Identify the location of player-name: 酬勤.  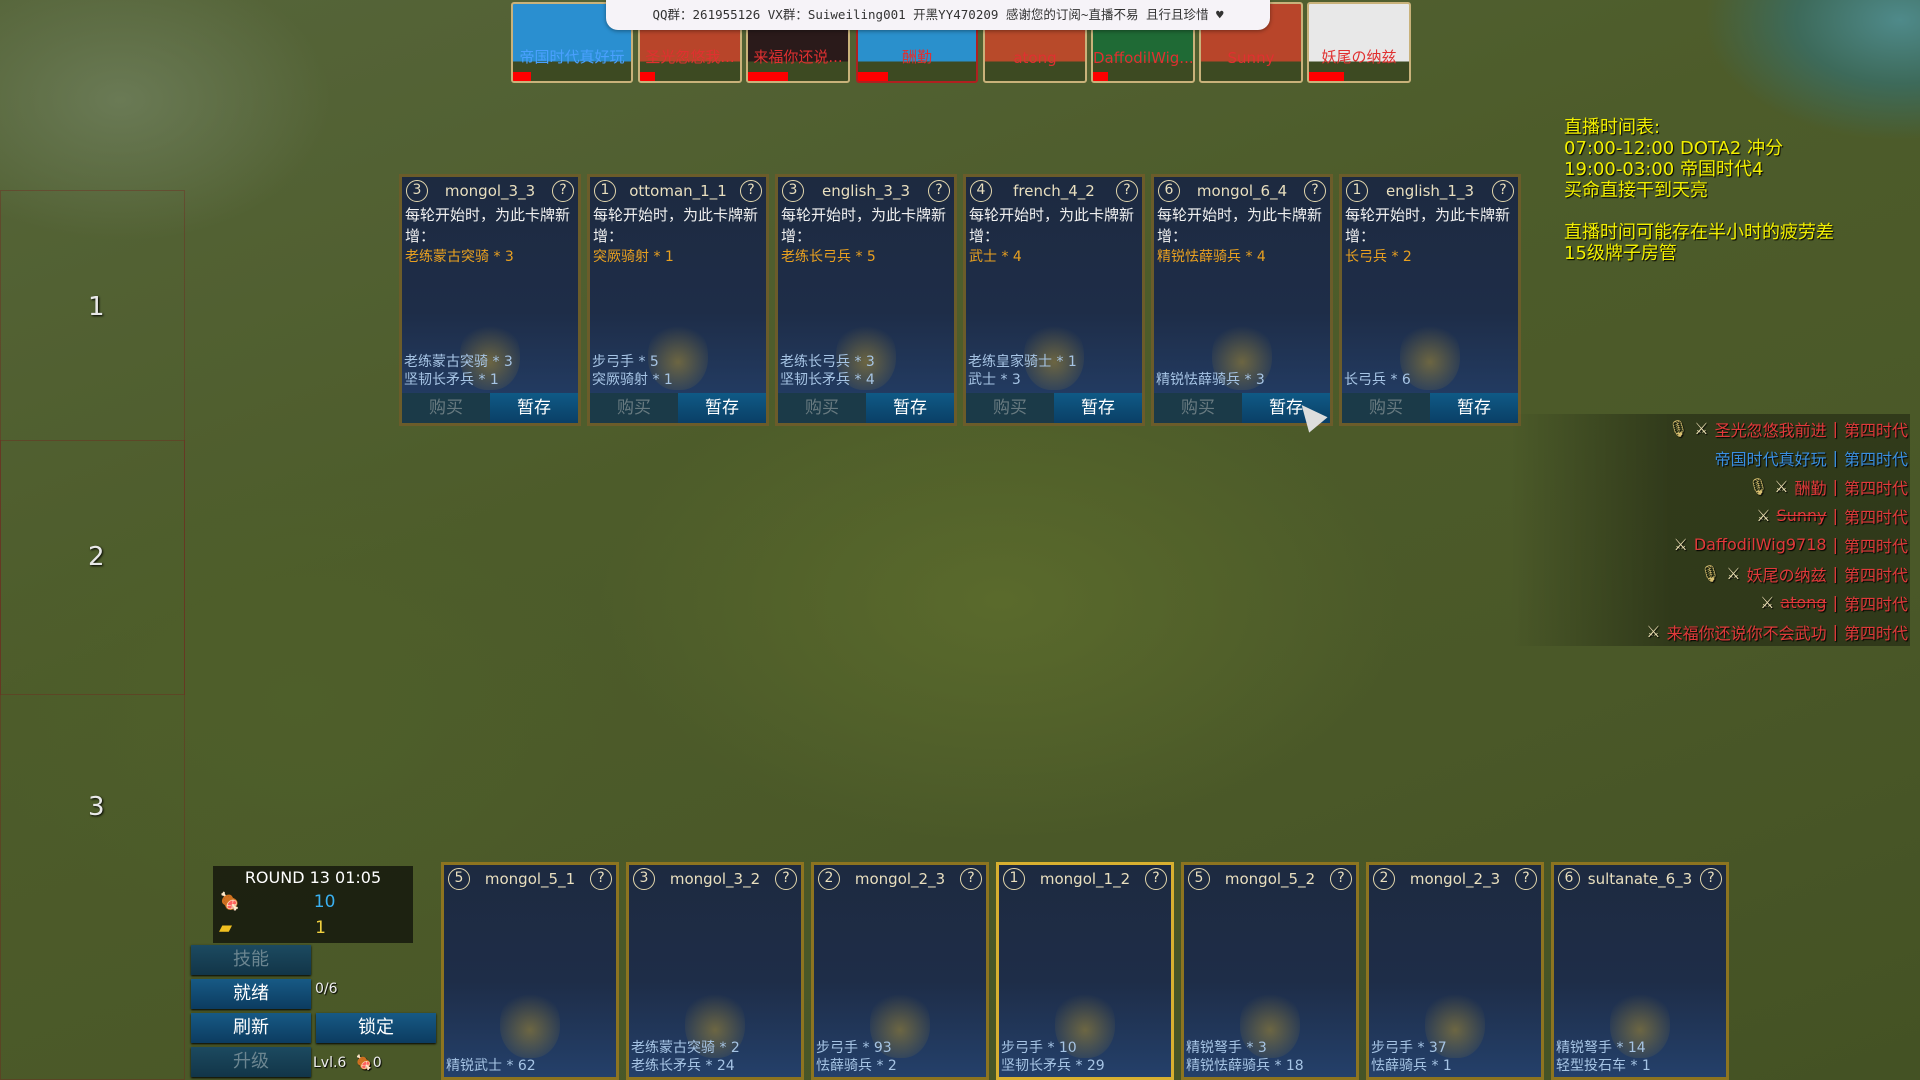
(1810, 488).